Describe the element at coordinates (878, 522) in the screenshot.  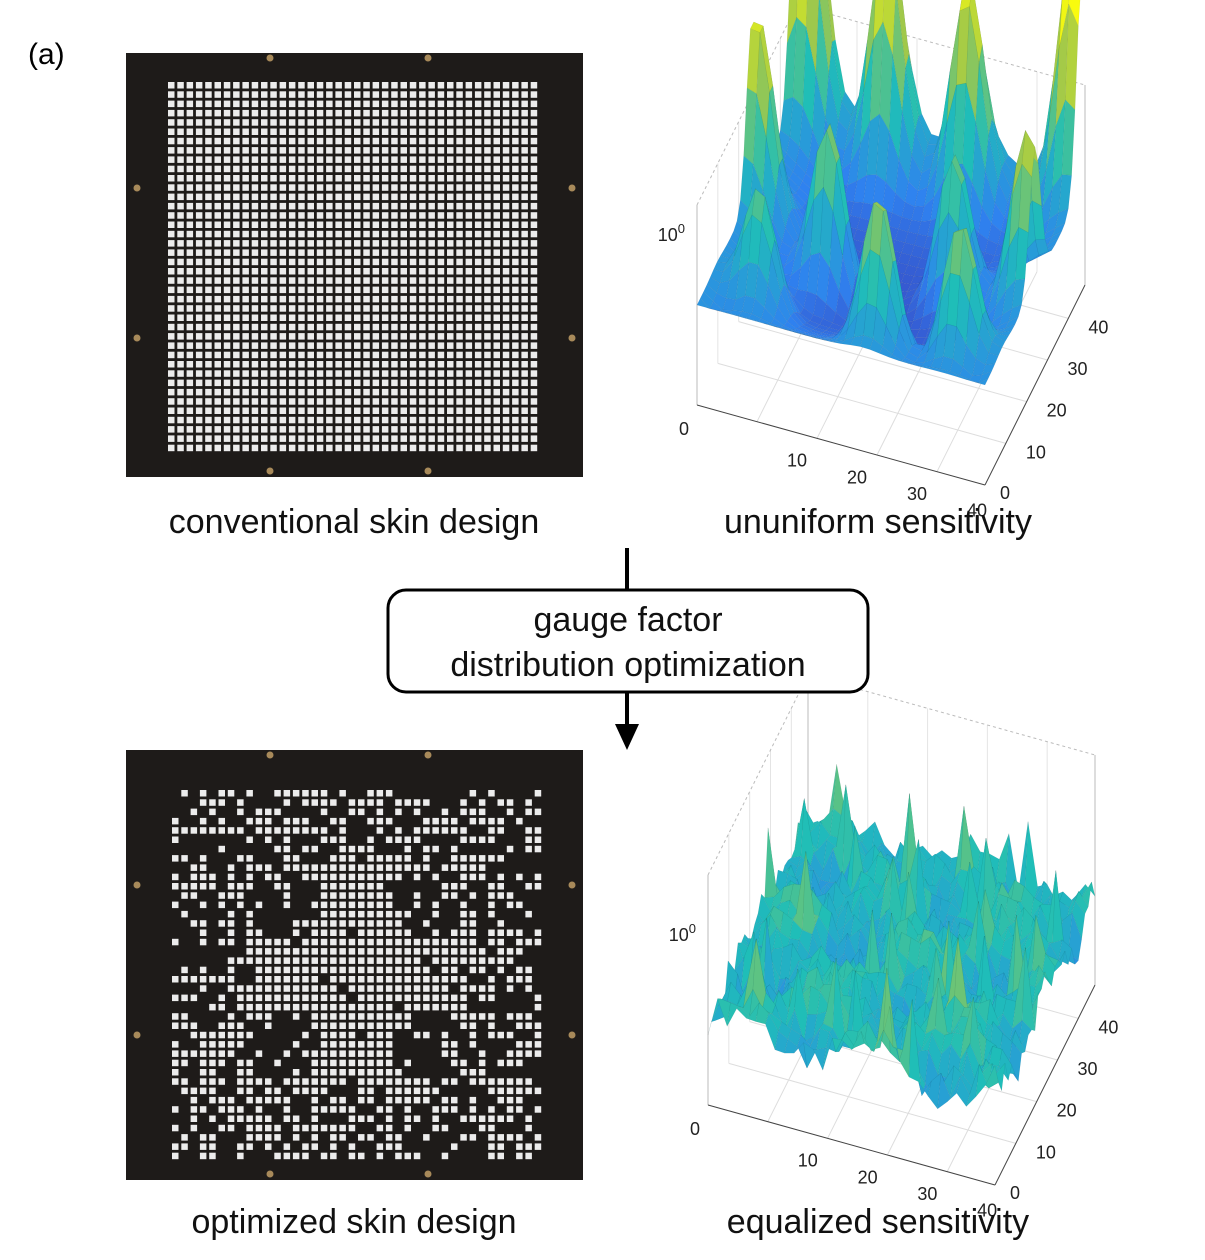
I see `caption: ununiform sensitivity` at that location.